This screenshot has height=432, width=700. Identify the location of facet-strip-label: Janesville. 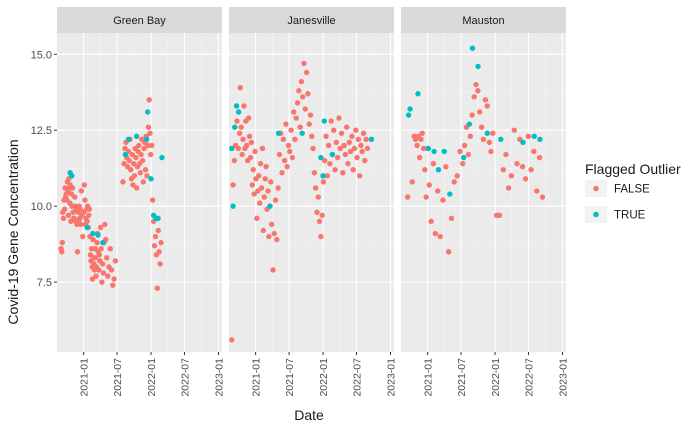
(311, 21).